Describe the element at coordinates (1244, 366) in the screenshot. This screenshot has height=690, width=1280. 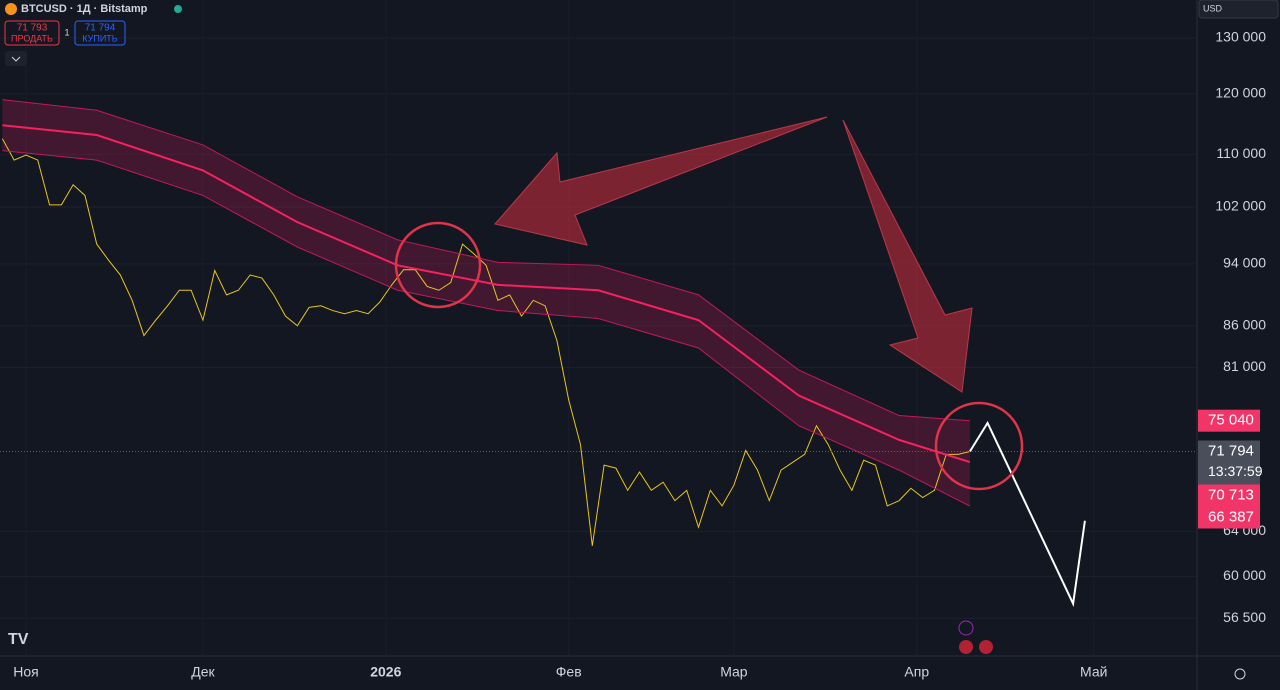
I see `y-tick-label: 81 000` at that location.